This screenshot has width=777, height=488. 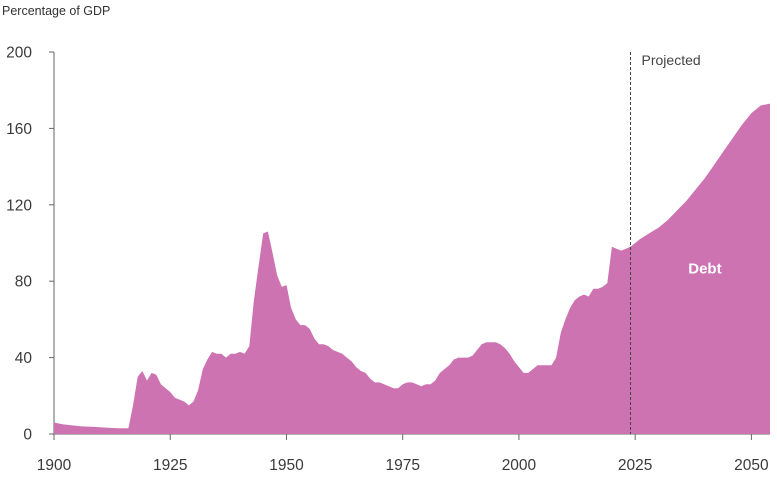 What do you see at coordinates (27, 435) in the screenshot?
I see `y-tick-label: 0` at bounding box center [27, 435].